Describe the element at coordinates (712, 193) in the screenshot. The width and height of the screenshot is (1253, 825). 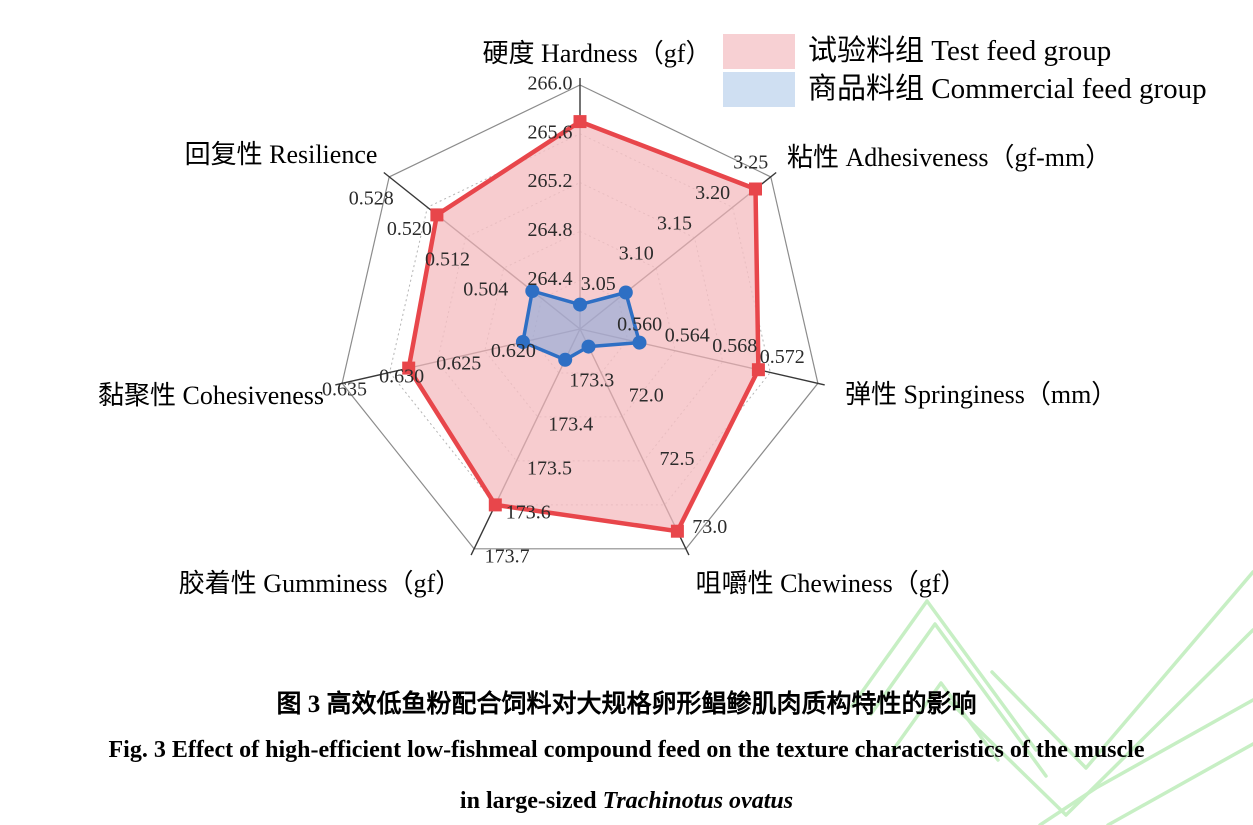
I see `axis-tick-label: 3.20` at that location.